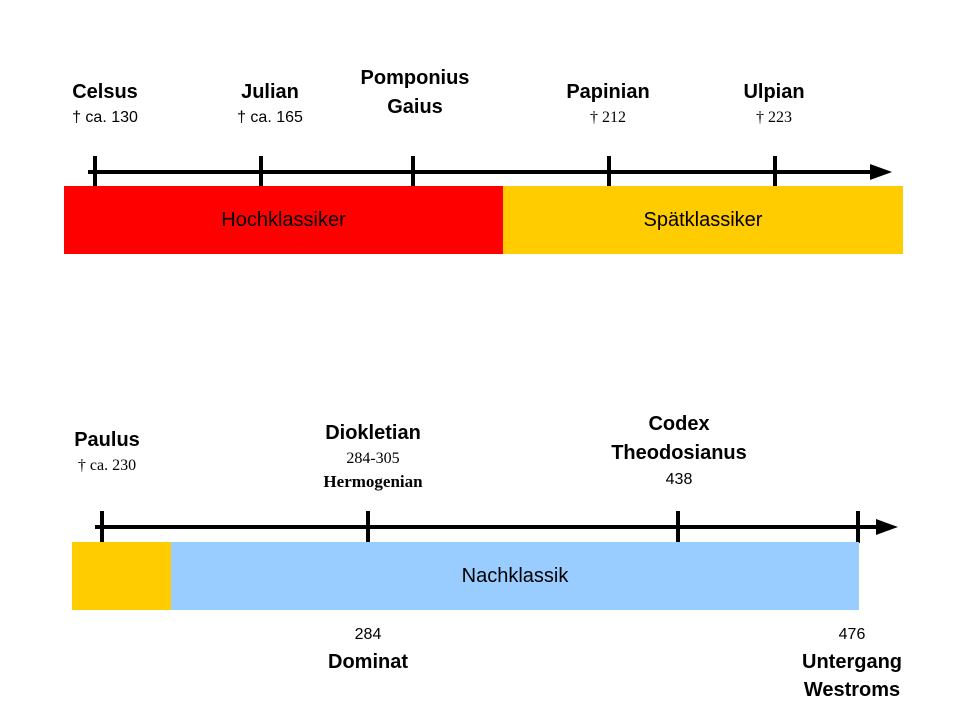 The width and height of the screenshot is (960, 720). I want to click on band-hochklassiker: Hochklassiker, so click(283, 220).